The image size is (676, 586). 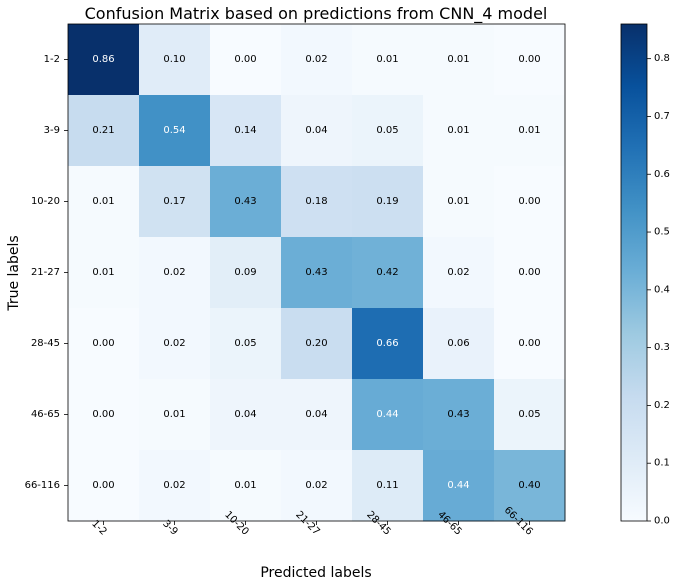 I want to click on cell-value-label: 0.40, so click(x=529, y=485).